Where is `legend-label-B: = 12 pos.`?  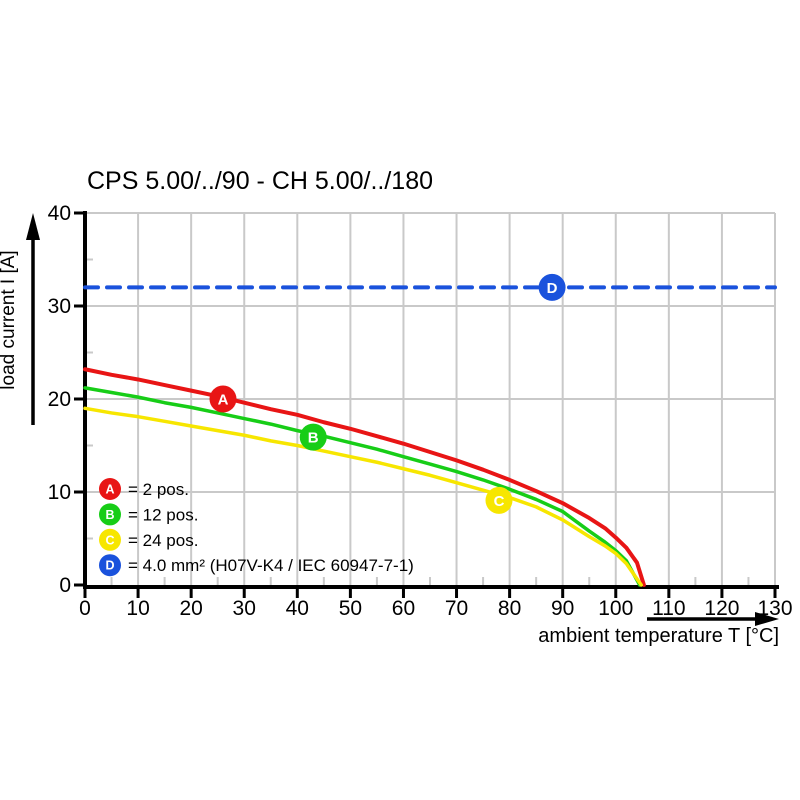
legend-label-B: = 12 pos. is located at coordinates (163, 514).